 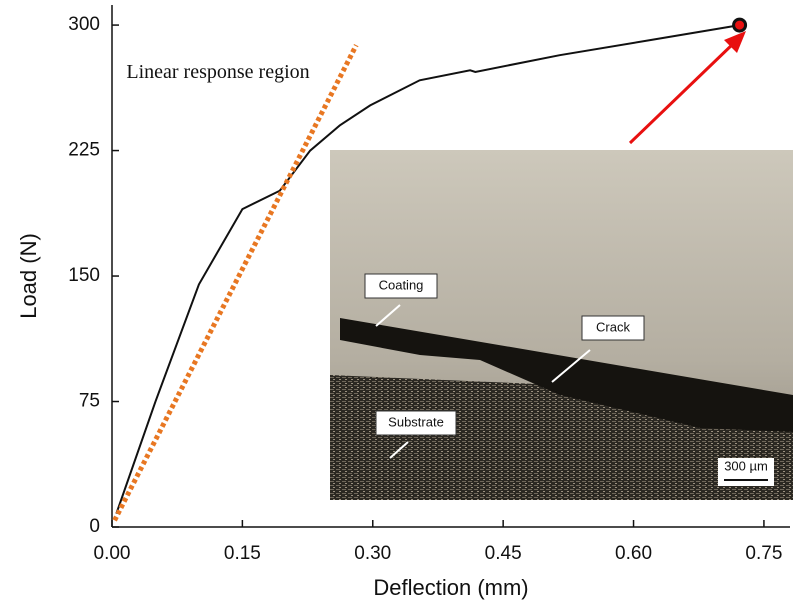 I want to click on x-tick-label: 0.00, so click(x=112, y=553).